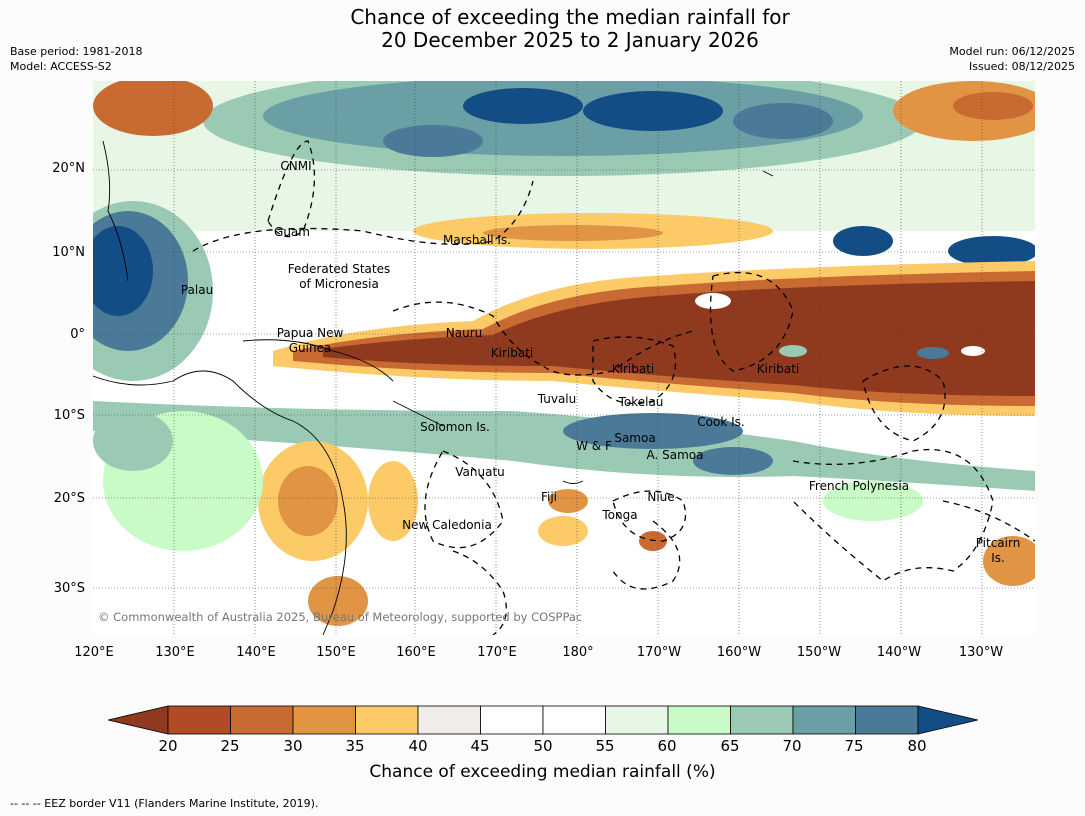 The width and height of the screenshot is (1085, 816). I want to click on lon-label-130e: 130°E, so click(175, 652).